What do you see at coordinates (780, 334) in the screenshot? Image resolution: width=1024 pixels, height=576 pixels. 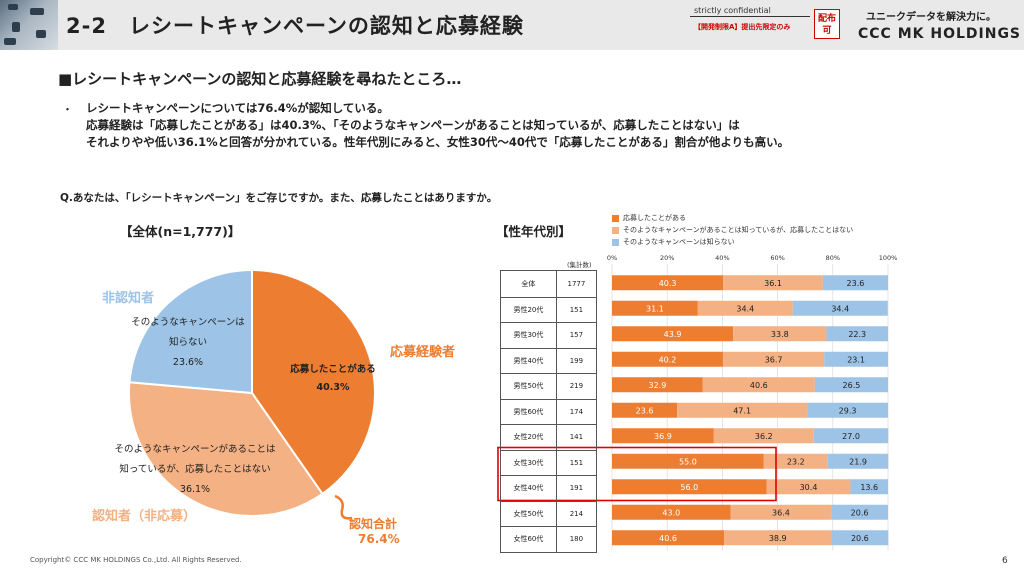 I see `bar-data-label: 33.8` at bounding box center [780, 334].